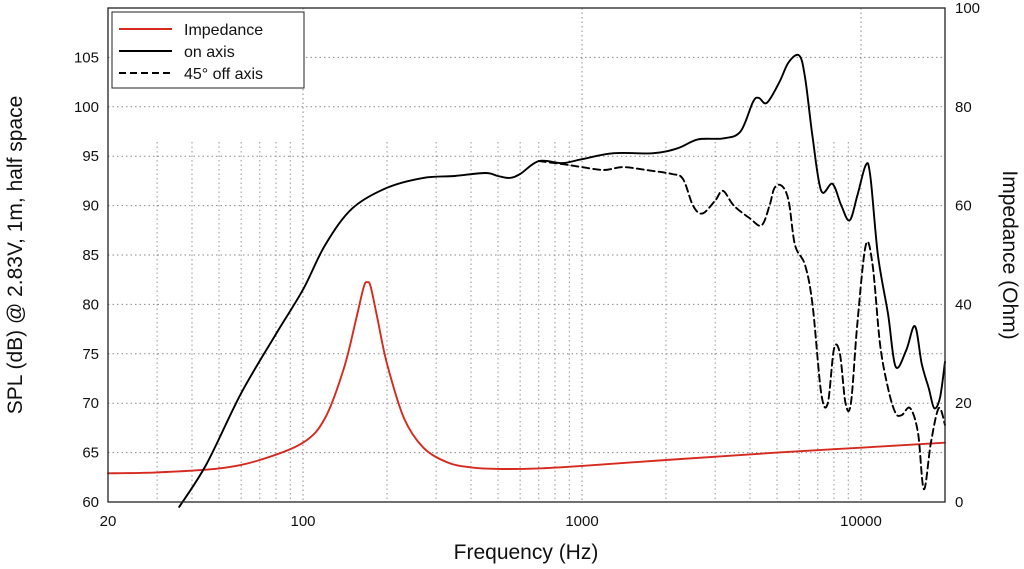  Describe the element at coordinates (861, 521) in the screenshot. I see `x-tick-label: 10000` at that location.